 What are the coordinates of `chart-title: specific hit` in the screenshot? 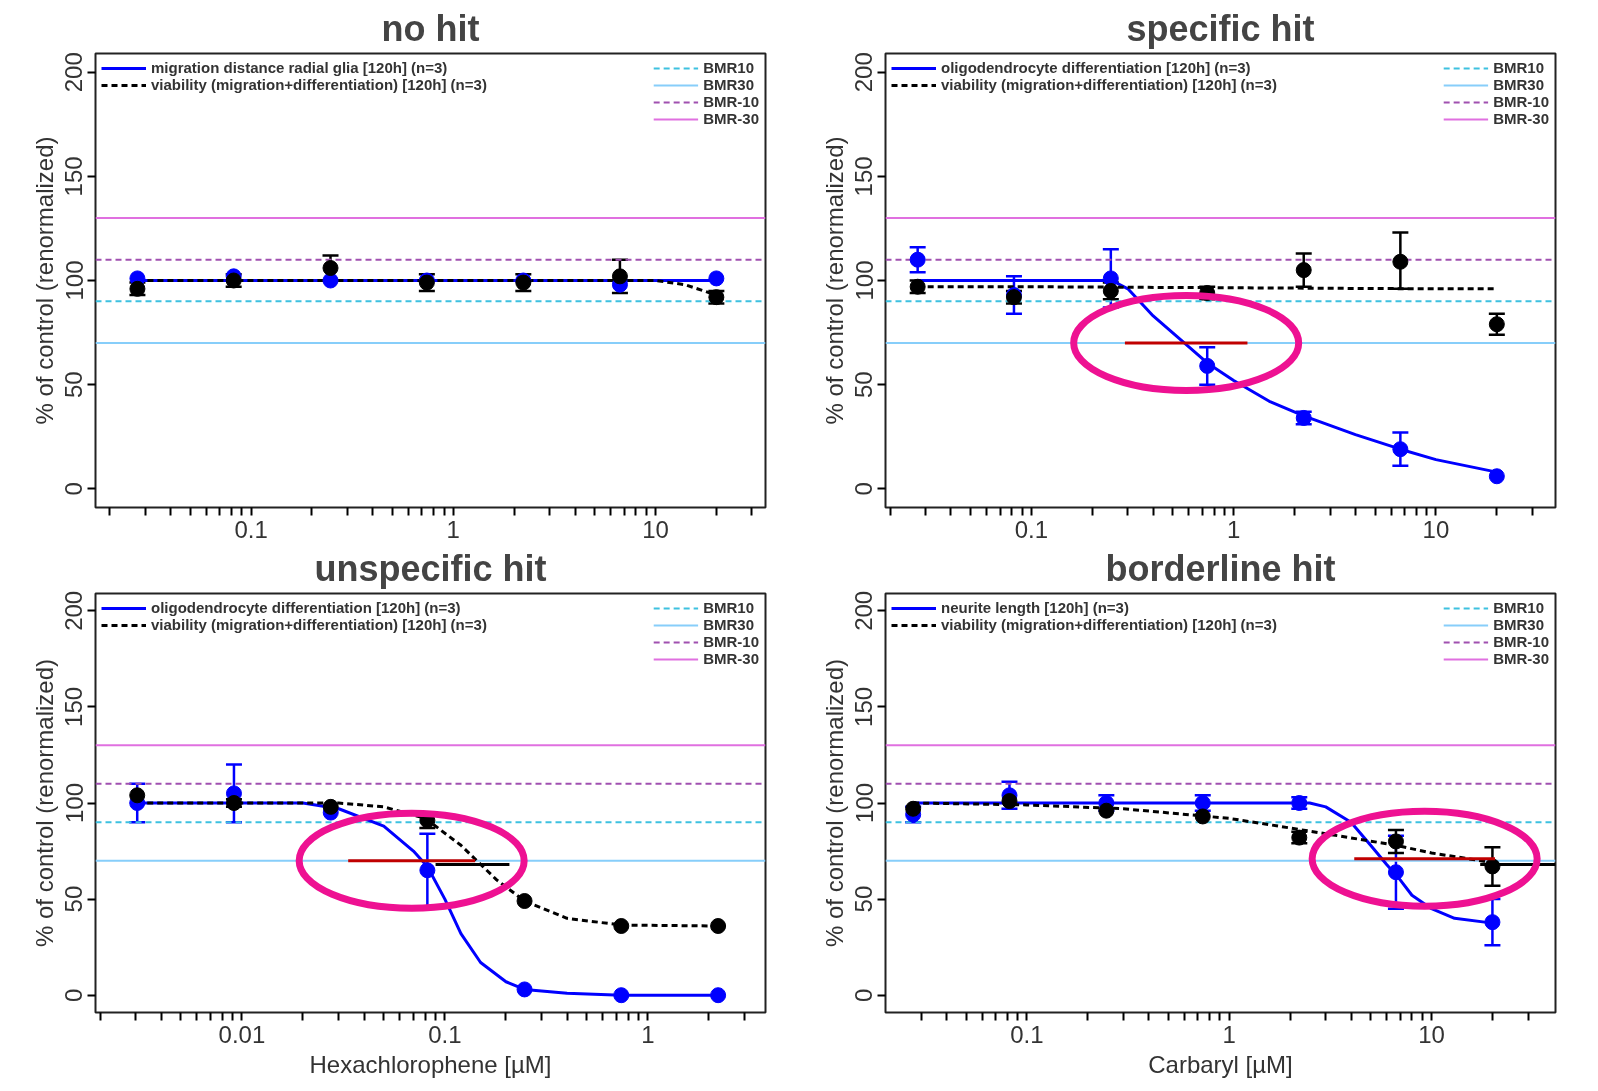 It's located at (1220, 28).